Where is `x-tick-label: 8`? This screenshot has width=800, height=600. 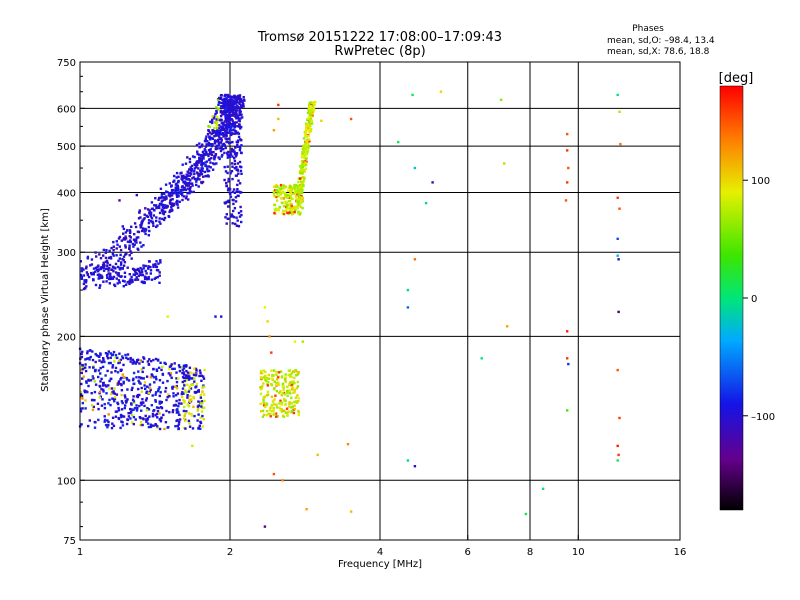 x-tick-label: 8 is located at coordinates (530, 552).